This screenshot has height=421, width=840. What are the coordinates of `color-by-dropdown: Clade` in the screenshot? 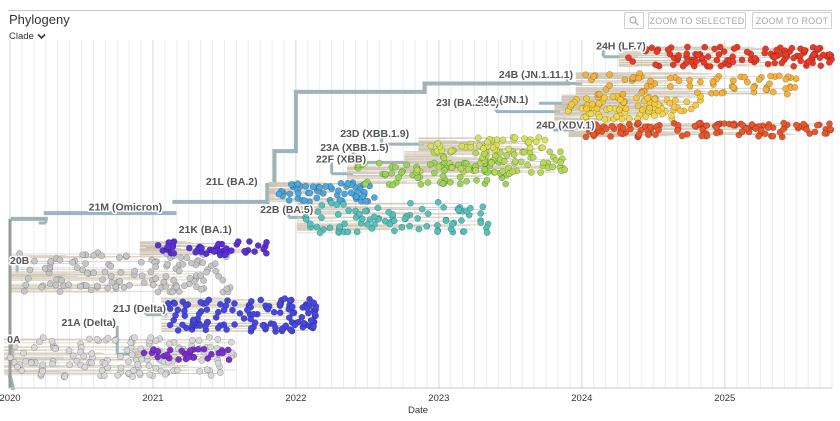 It's located at (27, 36).